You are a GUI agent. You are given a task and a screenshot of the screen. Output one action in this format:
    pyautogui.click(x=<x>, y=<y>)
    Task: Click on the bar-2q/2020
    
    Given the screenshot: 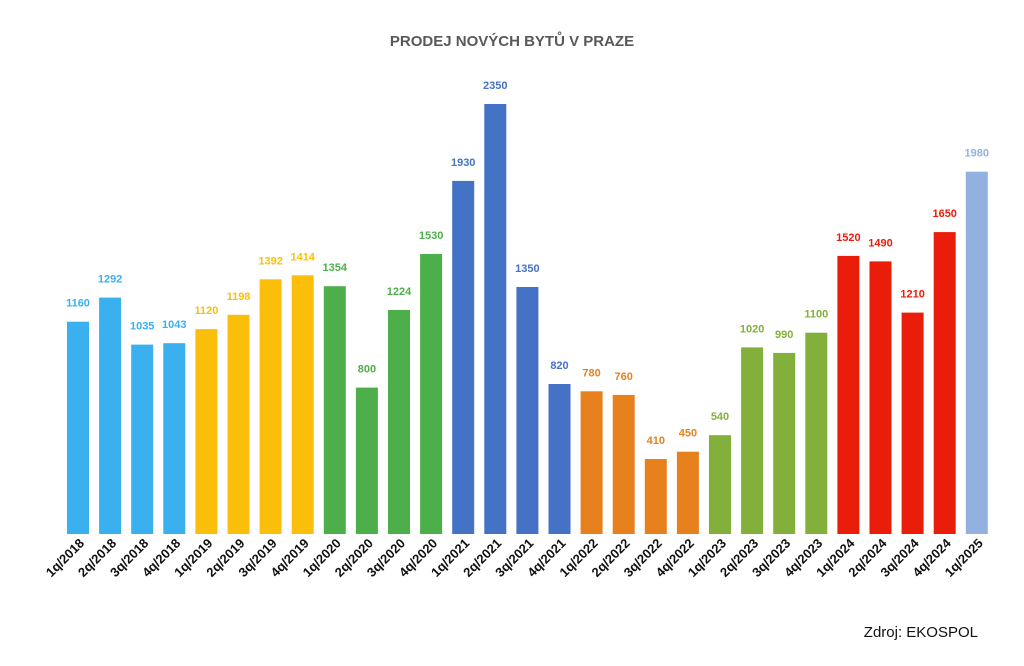 What is the action you would take?
    pyautogui.click(x=366, y=460)
    